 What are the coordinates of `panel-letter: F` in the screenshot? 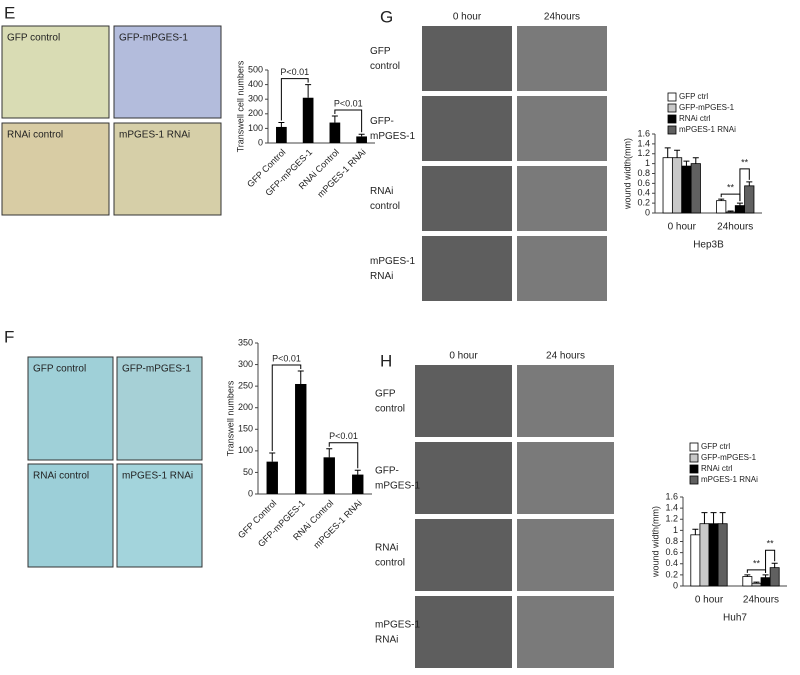 It's located at (9, 336).